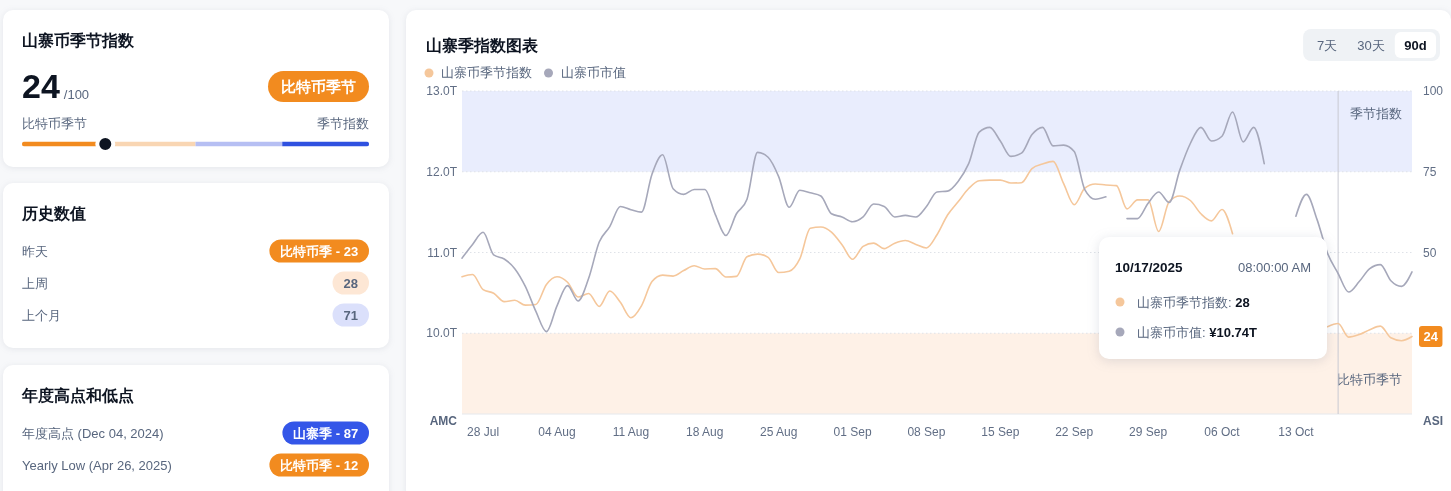  I want to click on text: 90d, so click(1415, 45).